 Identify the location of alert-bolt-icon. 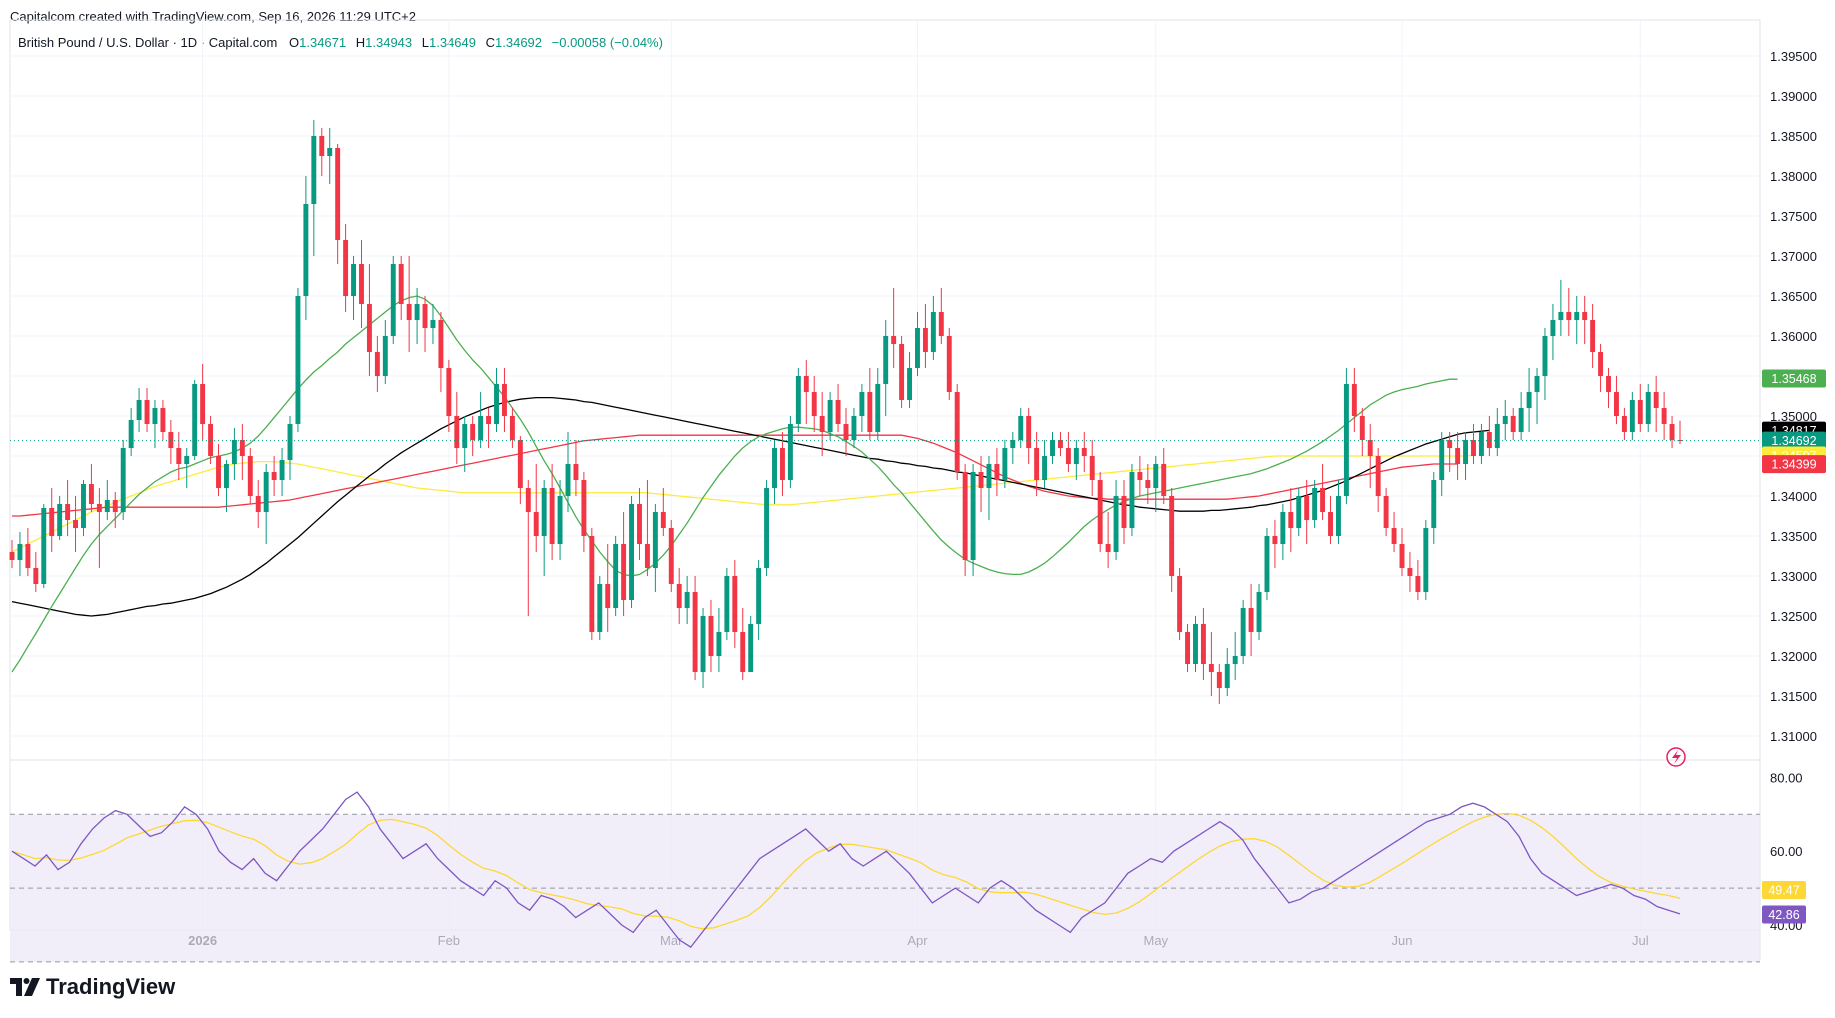
(1676, 757).